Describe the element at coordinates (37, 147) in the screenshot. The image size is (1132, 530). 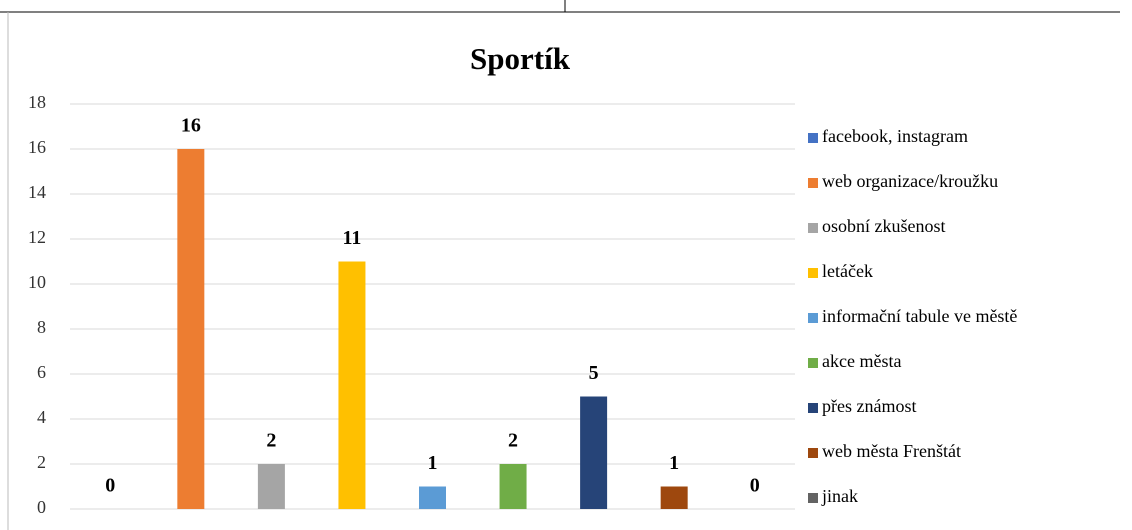
I see `y-tick-label: 16` at that location.